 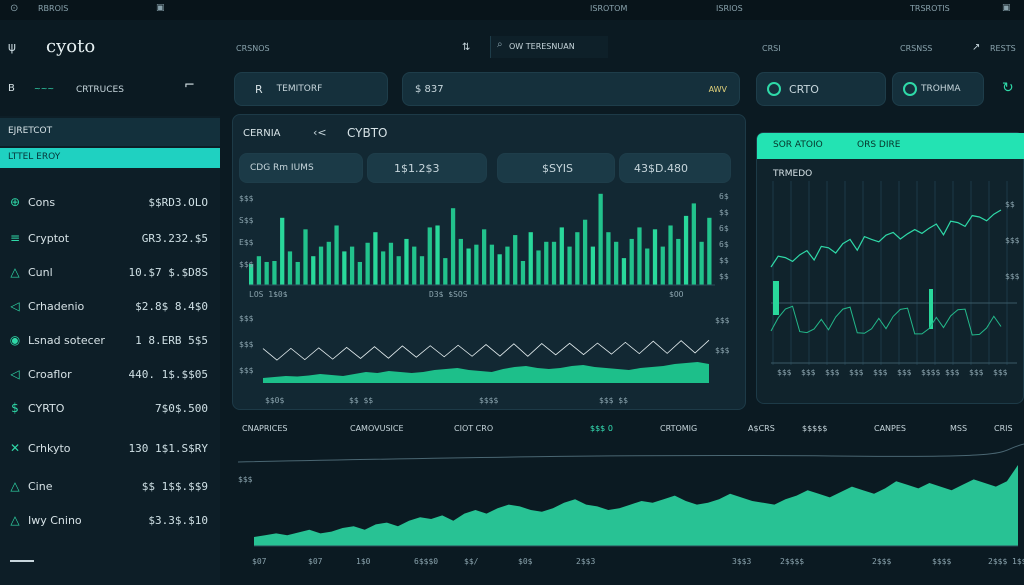 I want to click on sidebar-item: $ CYRTO 7$0$.500, so click(x=110, y=408).